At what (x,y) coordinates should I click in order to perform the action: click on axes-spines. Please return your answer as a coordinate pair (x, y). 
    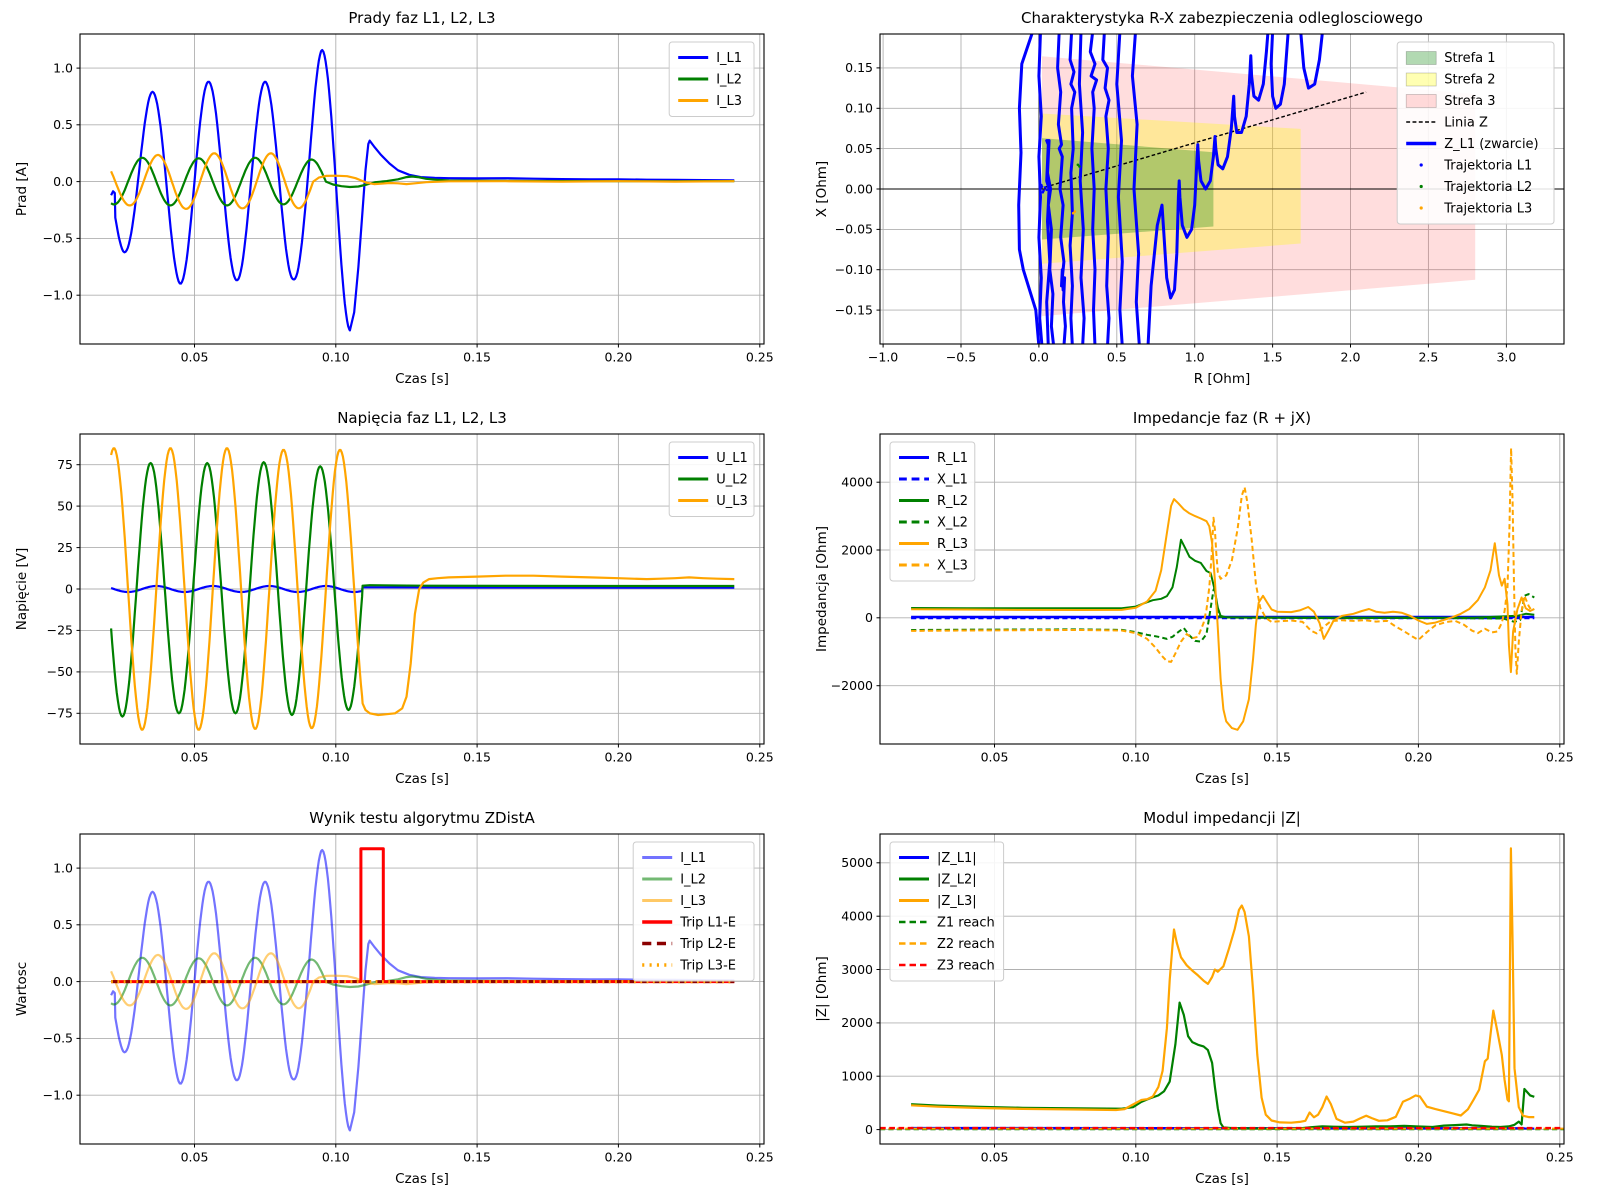
    Looking at the image, I should click on (422, 989).